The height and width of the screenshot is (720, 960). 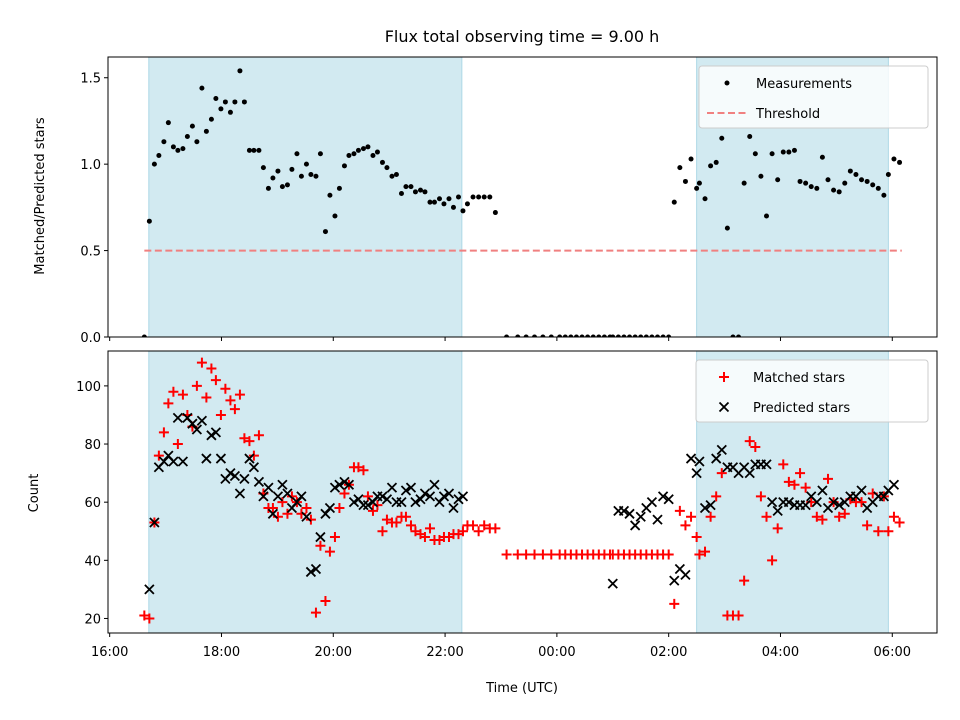 What do you see at coordinates (724, 407) in the screenshot?
I see `legend-predicted-marker` at bounding box center [724, 407].